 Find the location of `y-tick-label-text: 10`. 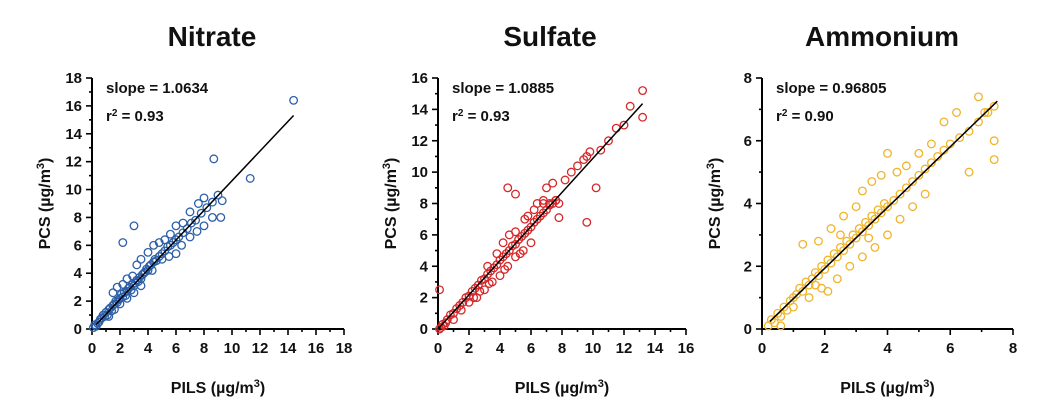

y-tick-label-text: 10 is located at coordinates (73, 190).